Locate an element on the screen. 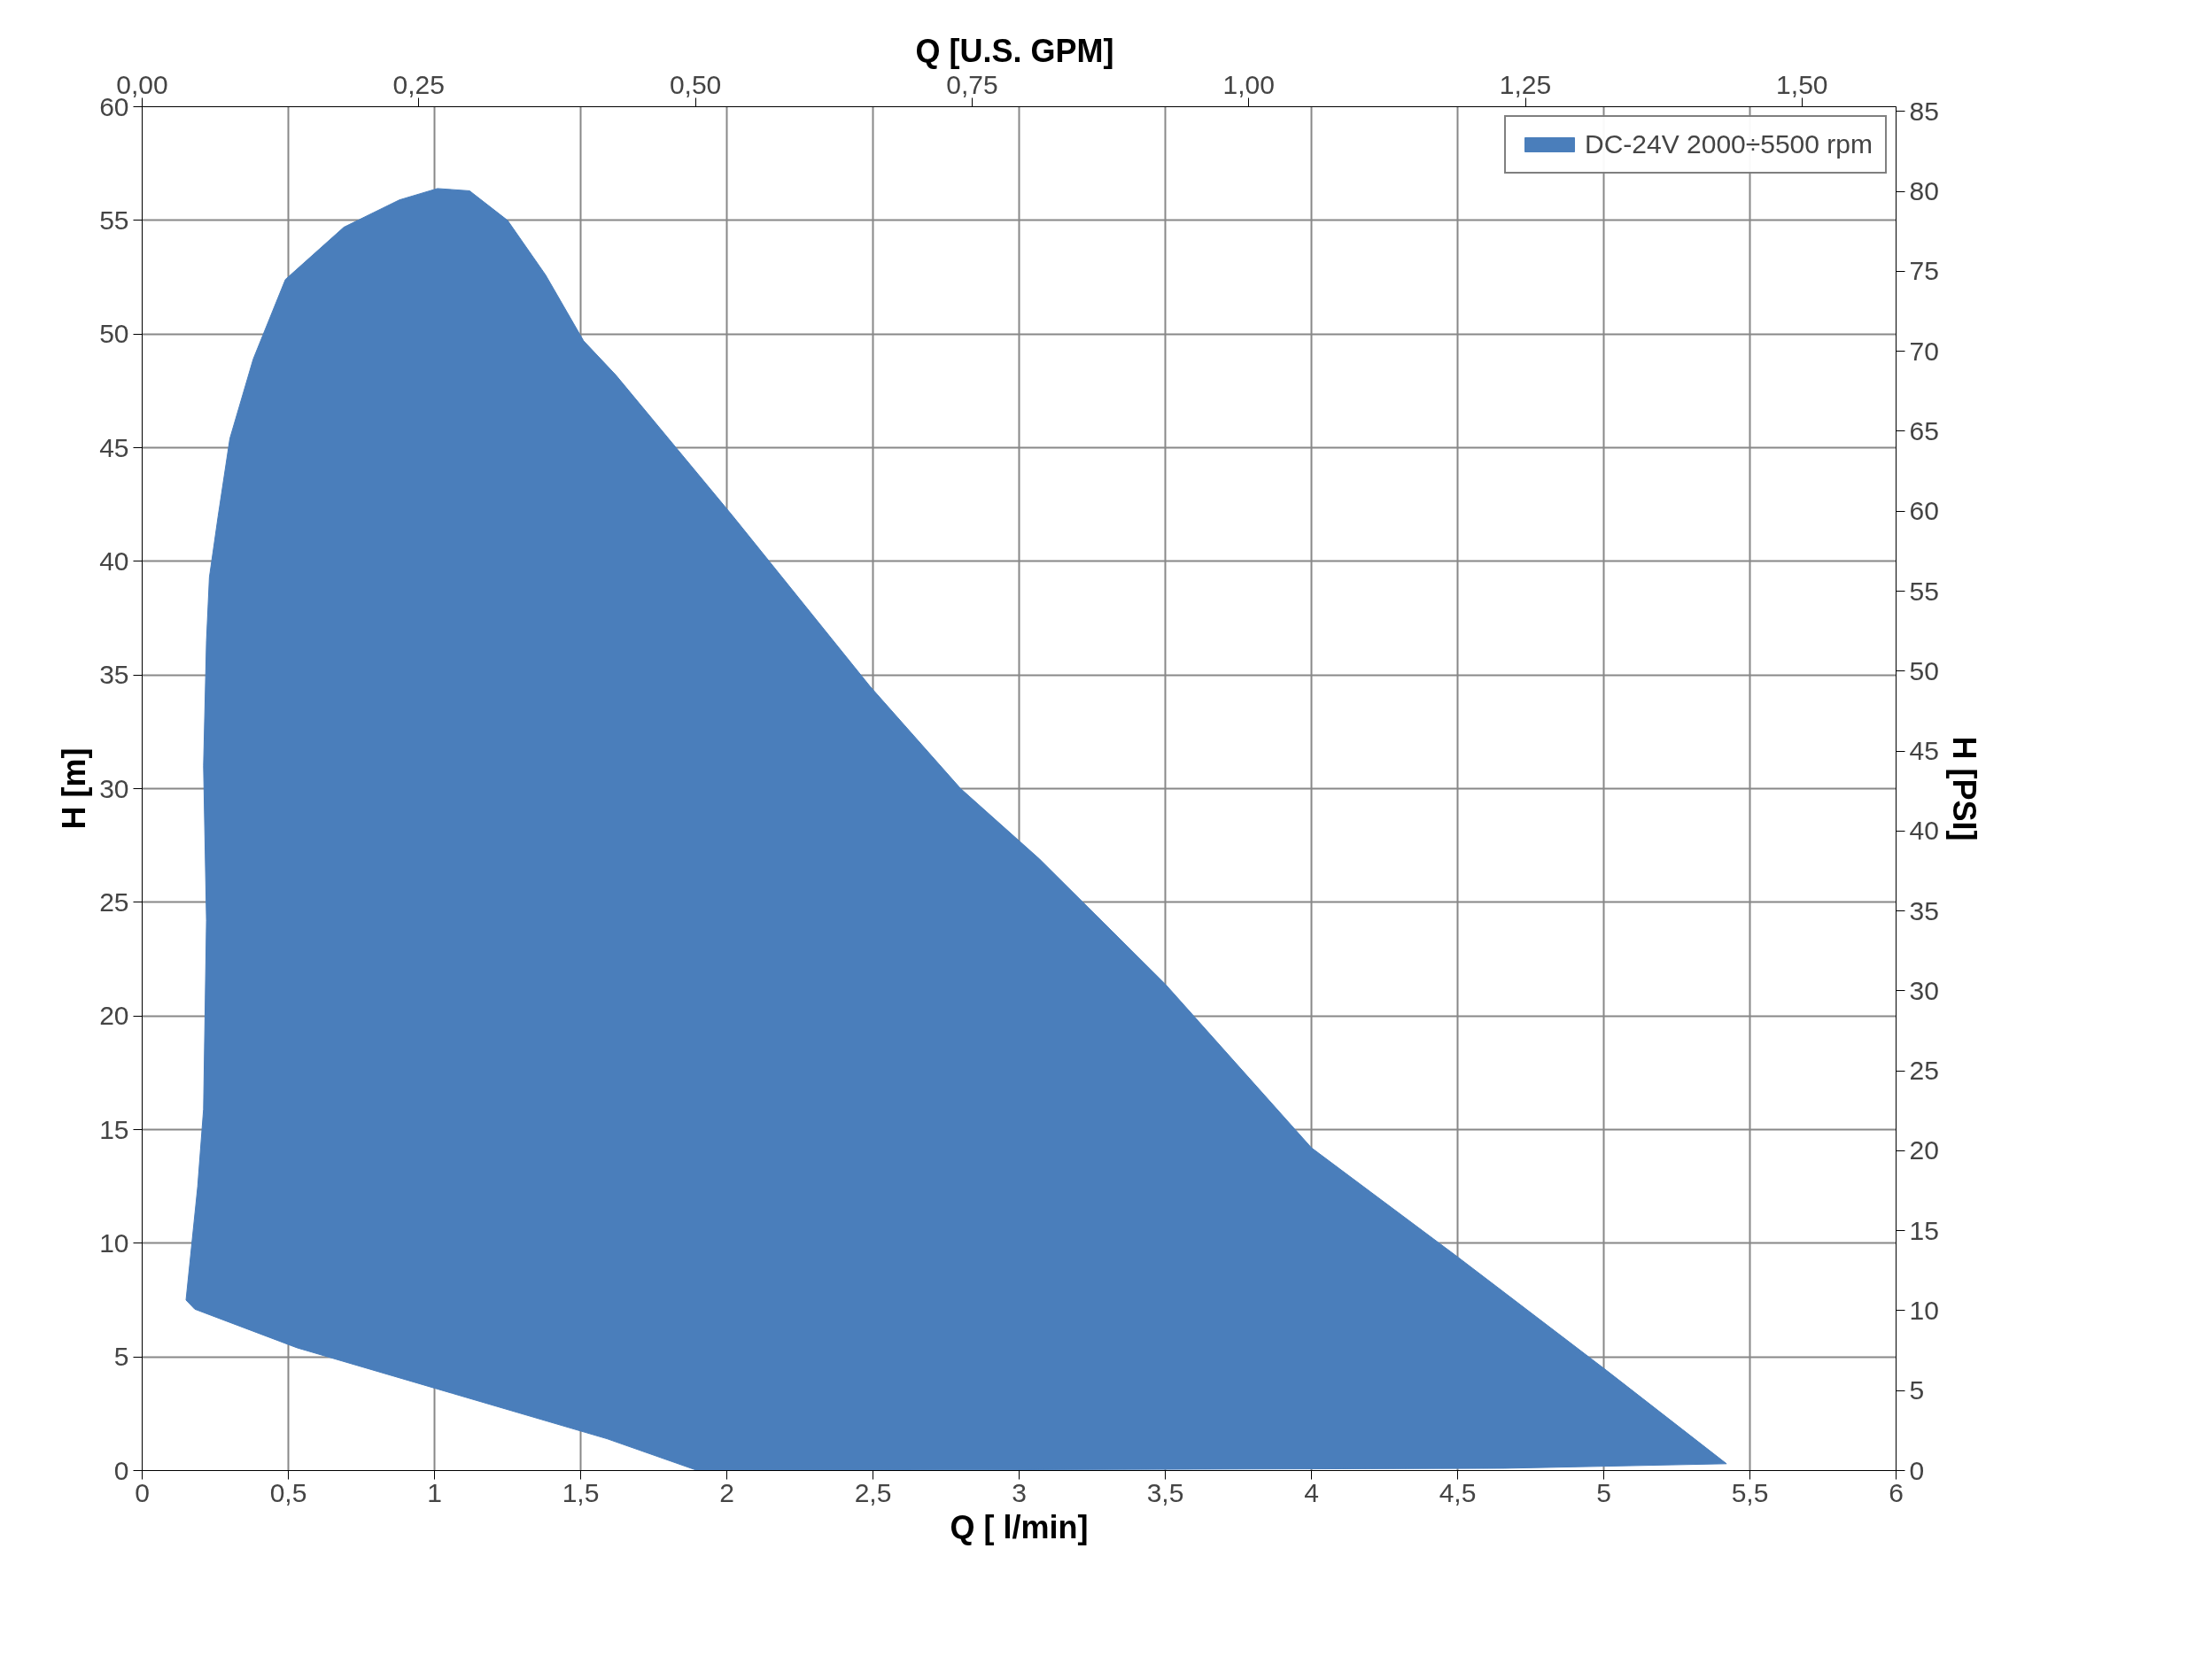 Image resolution: width=2203 pixels, height=1680 pixels. x-tick-label: 0,5 is located at coordinates (288, 1492).